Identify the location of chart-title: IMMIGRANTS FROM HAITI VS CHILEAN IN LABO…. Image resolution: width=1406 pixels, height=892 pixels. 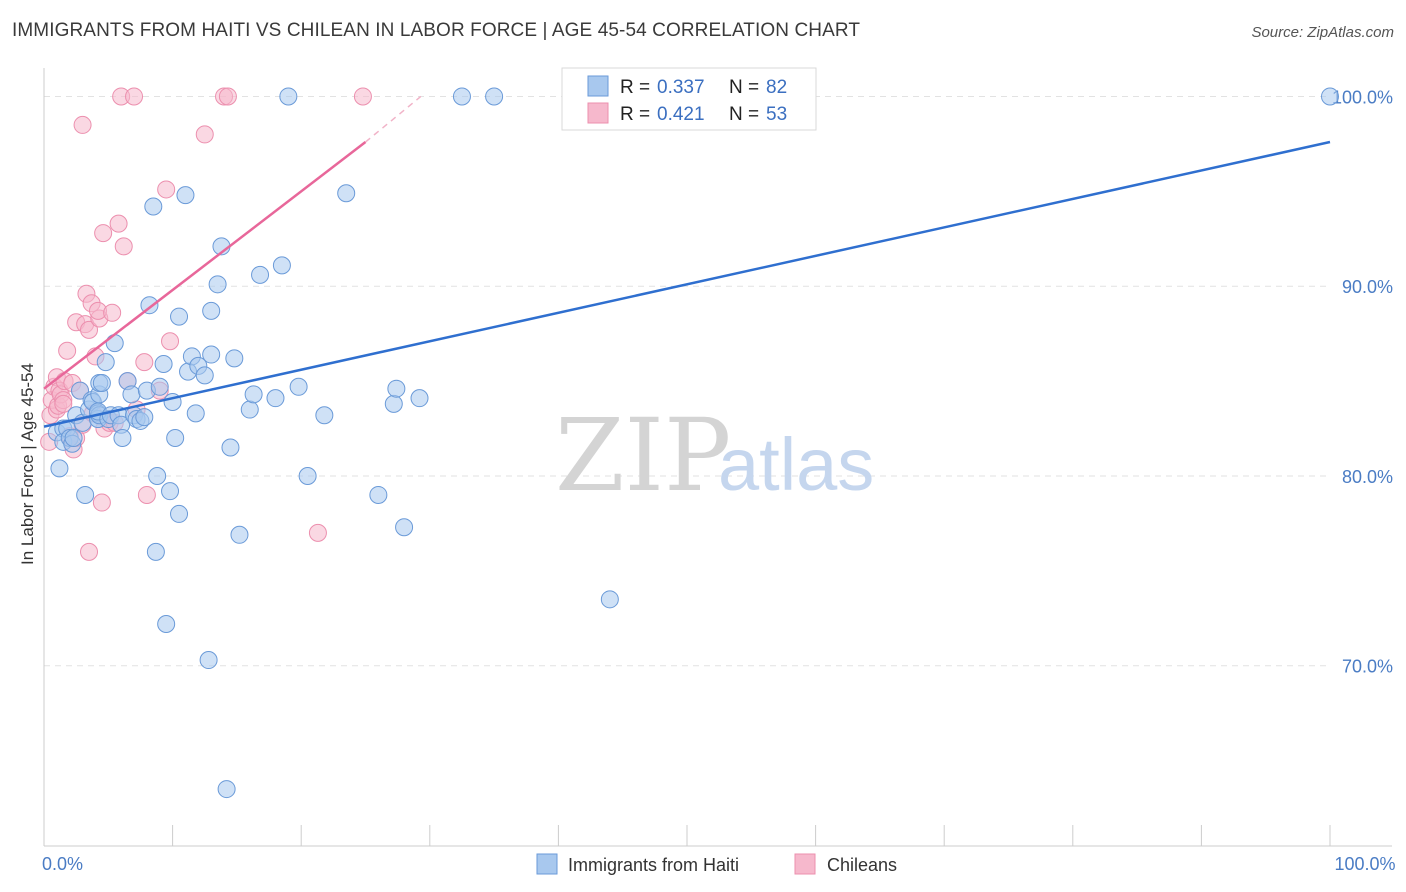
(436, 30).